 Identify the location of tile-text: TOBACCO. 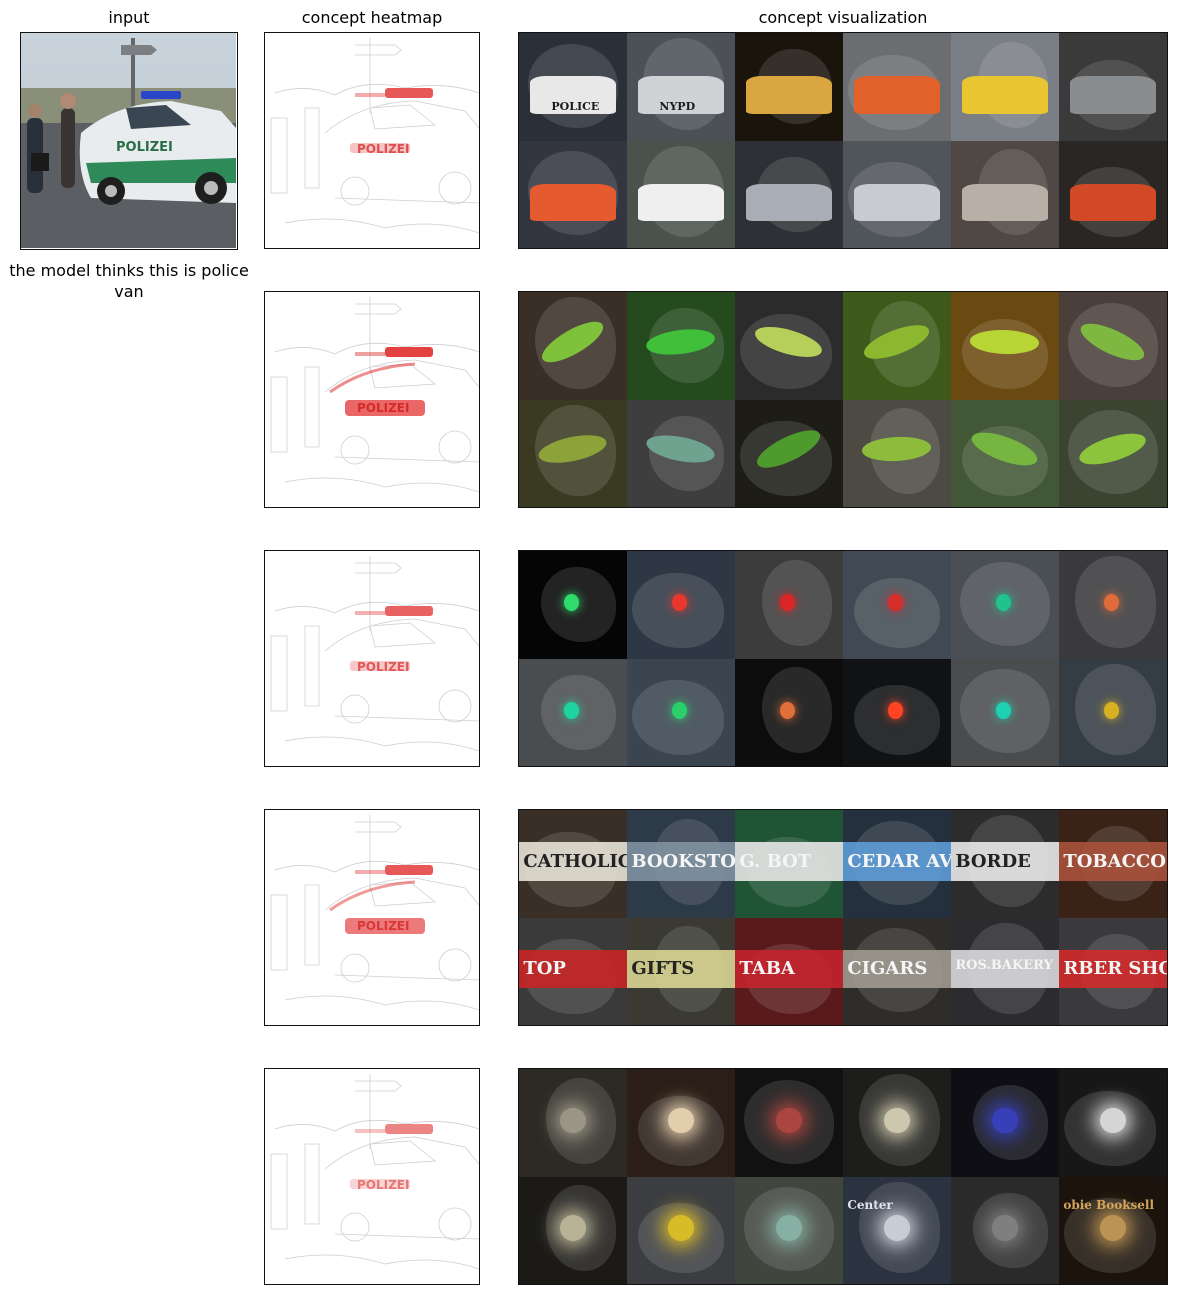
(1114, 861).